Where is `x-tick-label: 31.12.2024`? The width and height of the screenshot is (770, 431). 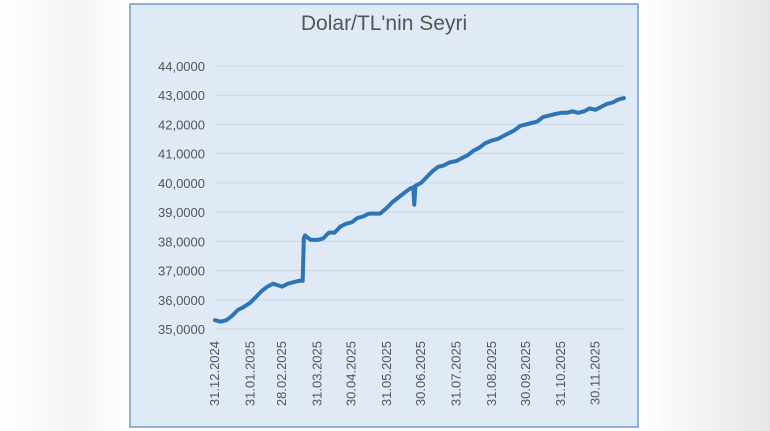
x-tick-label: 31.12.2024 is located at coordinates (214, 373).